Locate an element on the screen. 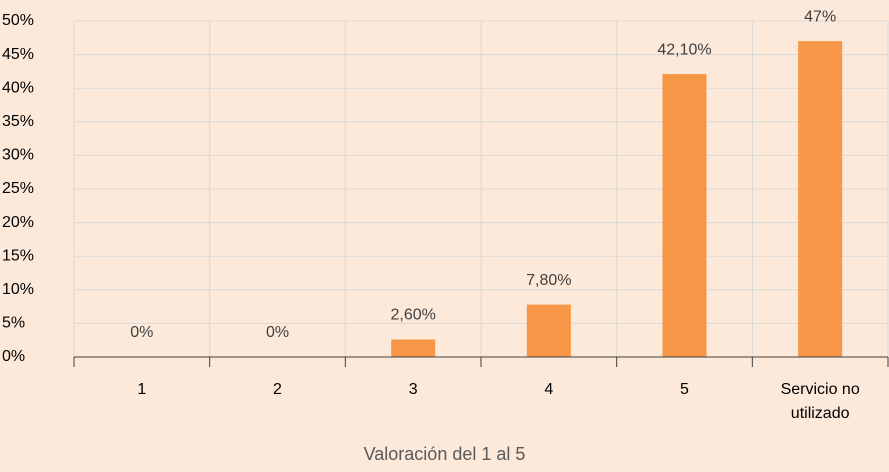  x-tick-label: 4 is located at coordinates (549, 389).